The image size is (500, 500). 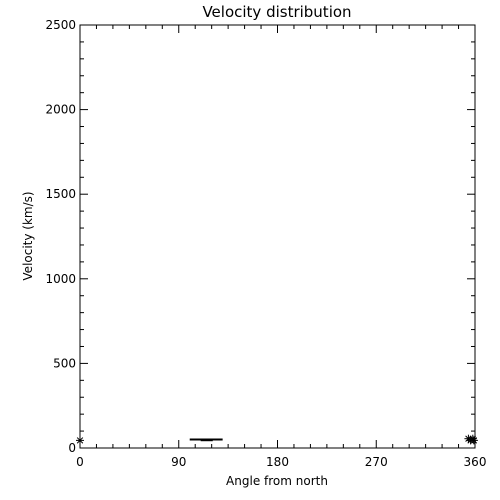 I want to click on x-tick-label: 0, so click(x=80, y=462).